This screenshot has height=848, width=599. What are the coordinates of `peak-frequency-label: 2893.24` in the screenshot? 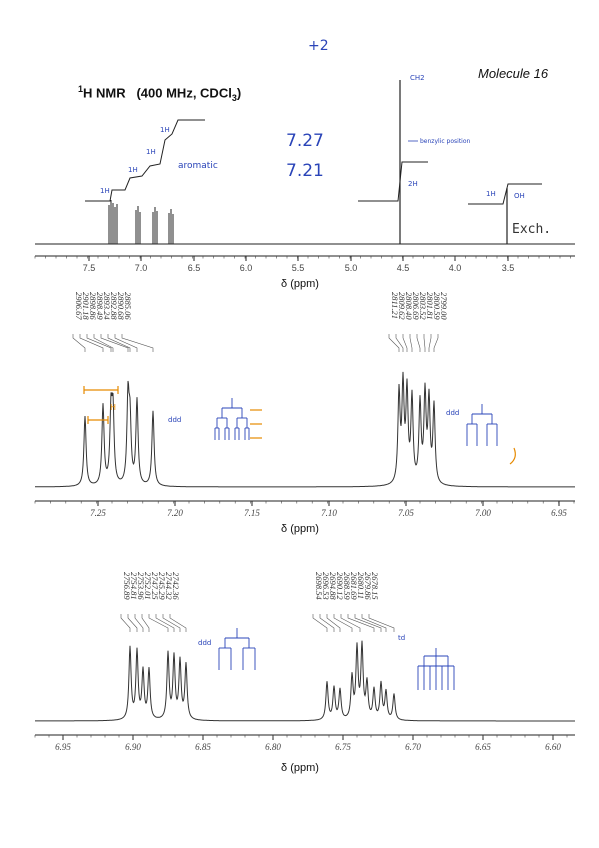 It's located at (107, 306).